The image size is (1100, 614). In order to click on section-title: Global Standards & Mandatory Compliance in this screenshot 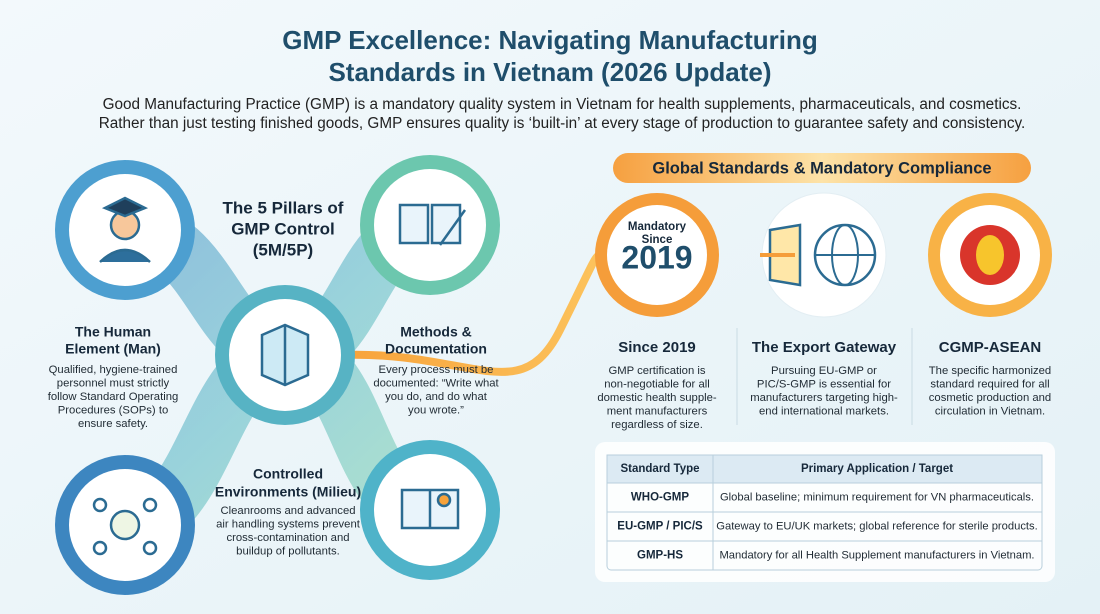, I will do `click(821, 168)`.